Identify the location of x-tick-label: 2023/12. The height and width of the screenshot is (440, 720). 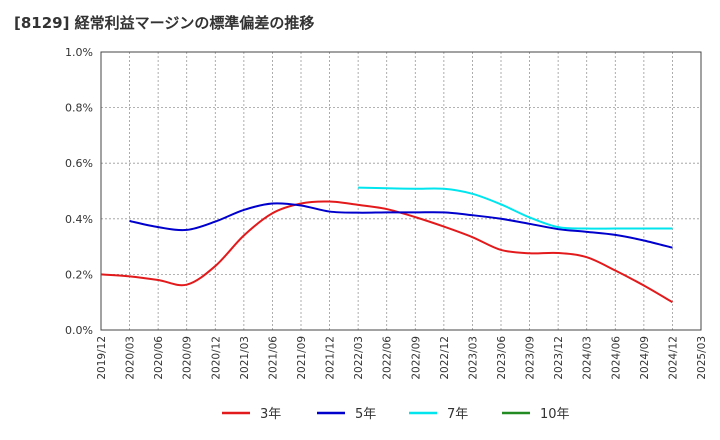
(559, 358).